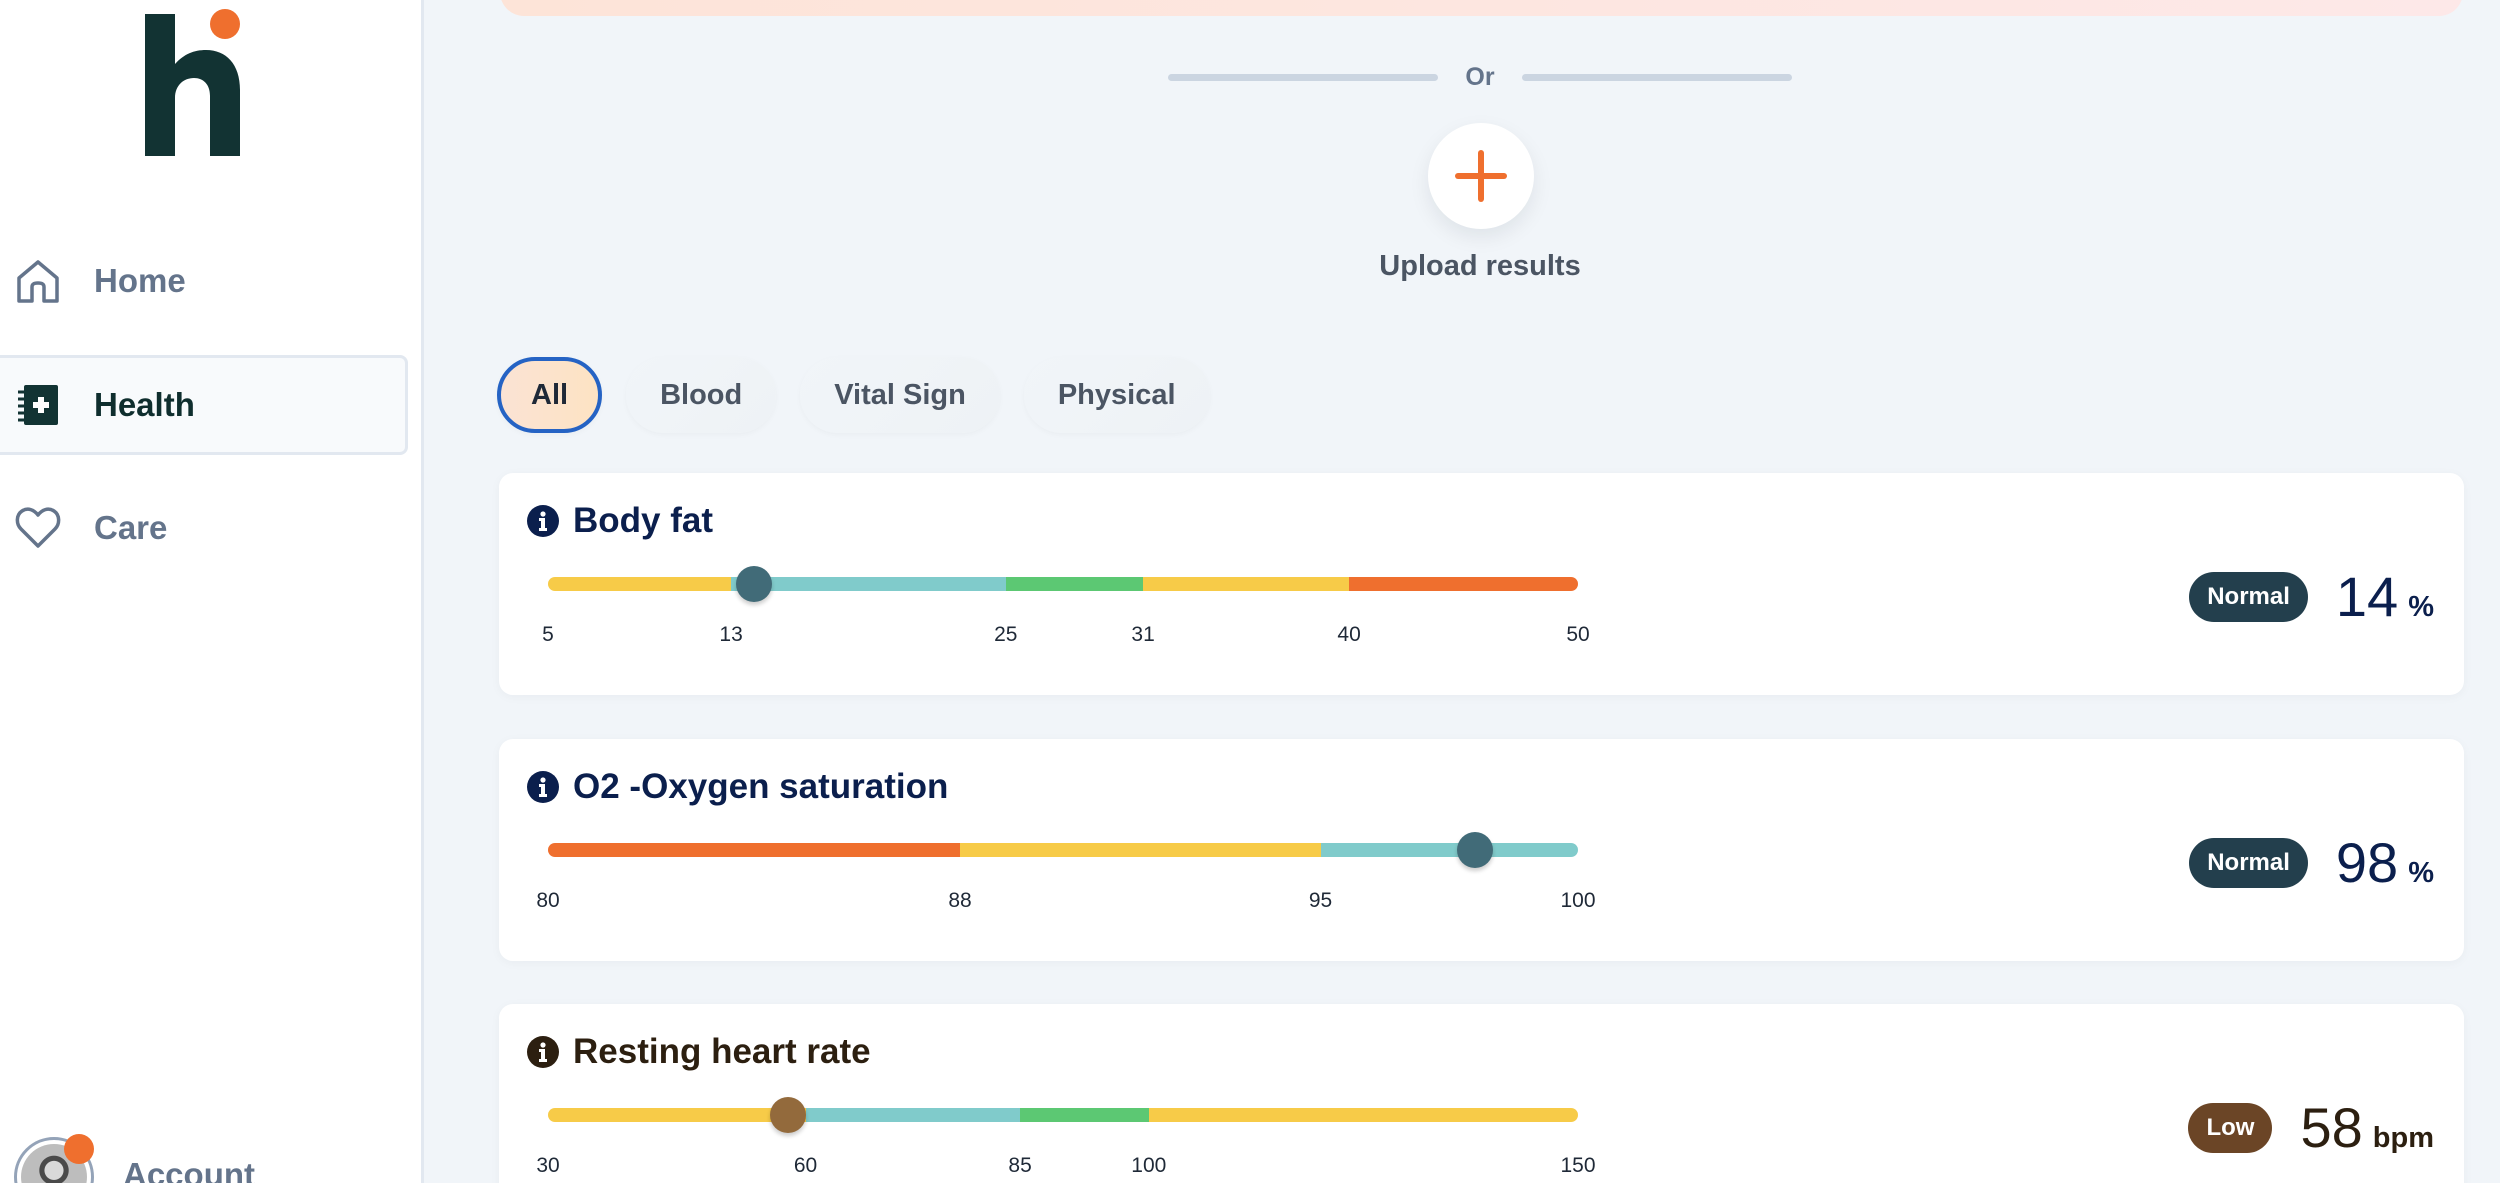  Describe the element at coordinates (2403, 1138) in the screenshot. I see `metric-unit: bpm` at that location.